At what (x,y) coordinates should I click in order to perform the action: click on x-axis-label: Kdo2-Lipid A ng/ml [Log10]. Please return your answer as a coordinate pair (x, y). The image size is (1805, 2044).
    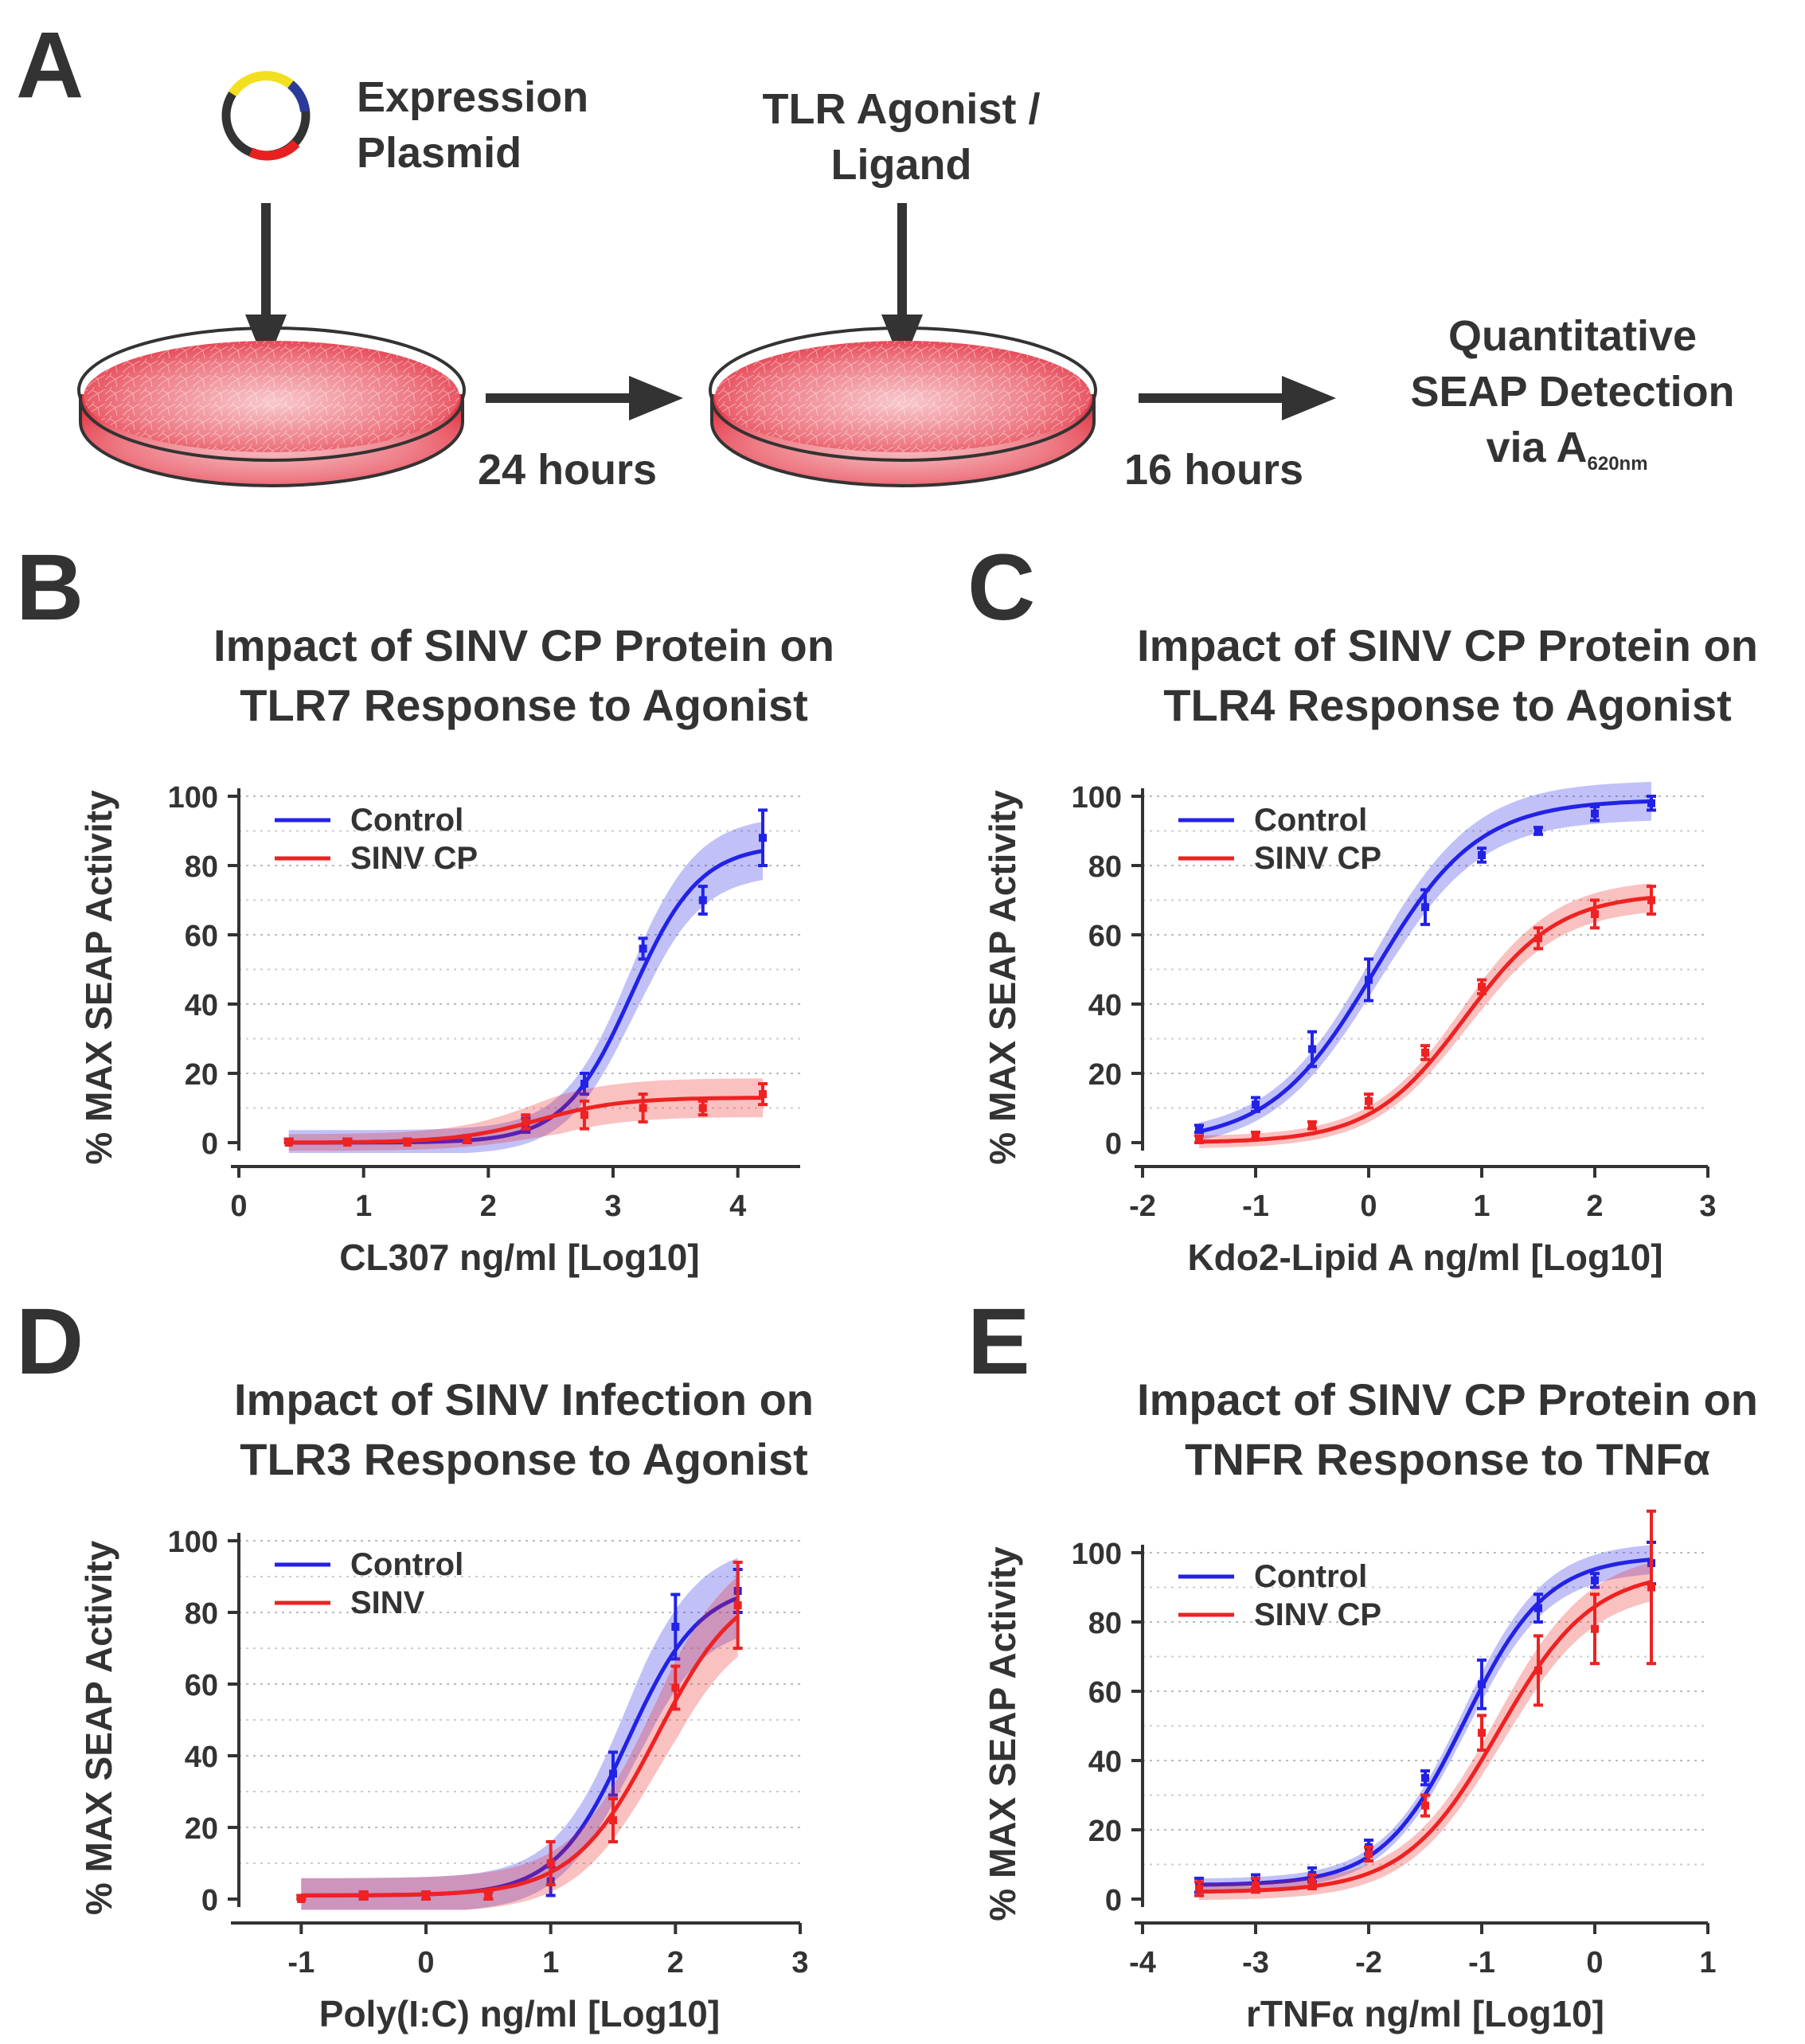
    Looking at the image, I should click on (1424, 1257).